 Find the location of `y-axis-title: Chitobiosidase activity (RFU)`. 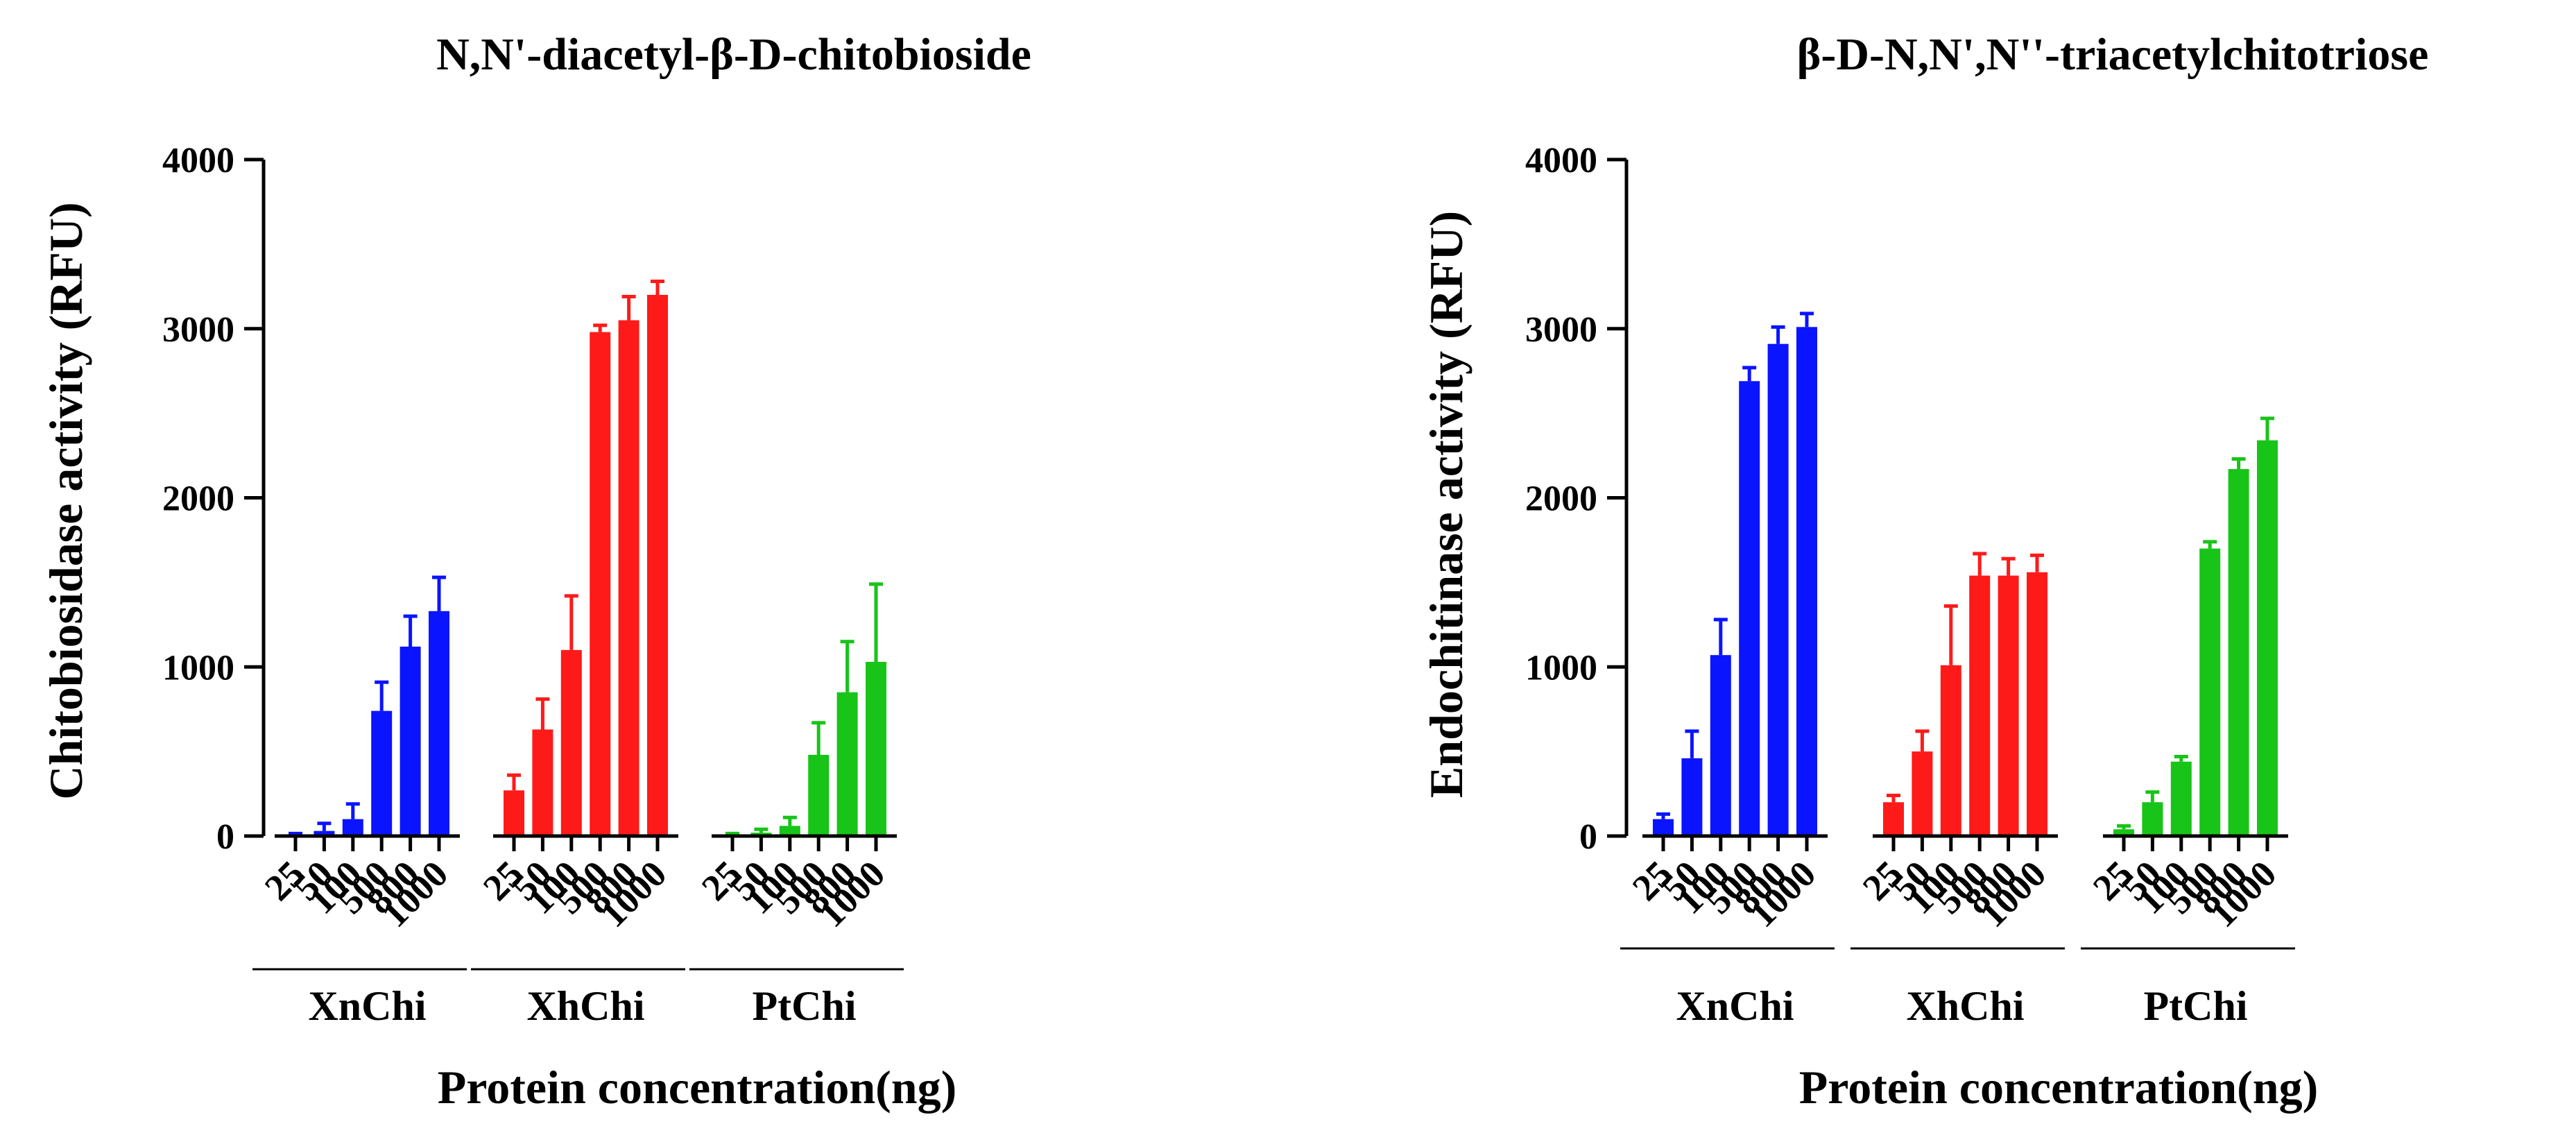

y-axis-title: Chitobiosidase activity (RFU) is located at coordinates (66, 500).